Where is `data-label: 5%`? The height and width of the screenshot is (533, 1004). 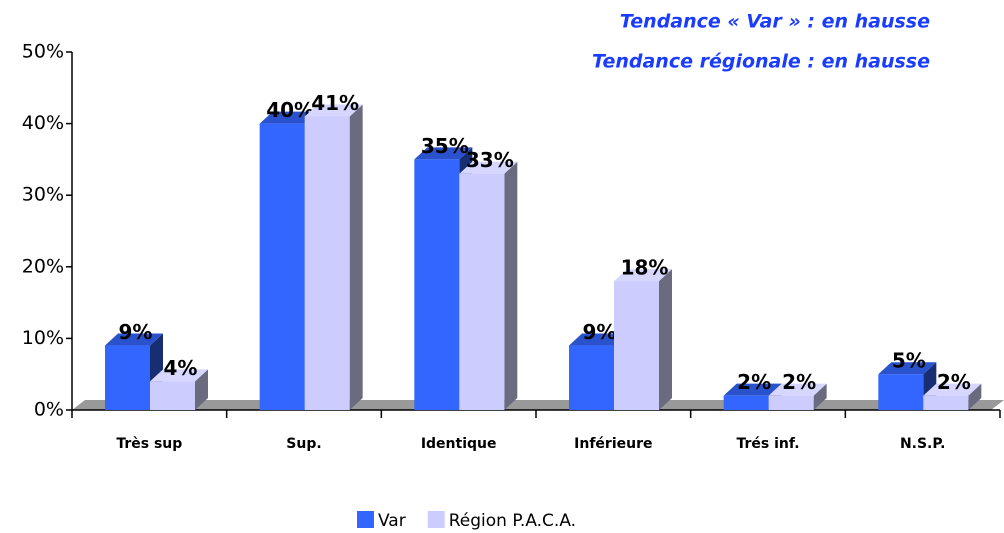
data-label: 5% is located at coordinates (909, 361).